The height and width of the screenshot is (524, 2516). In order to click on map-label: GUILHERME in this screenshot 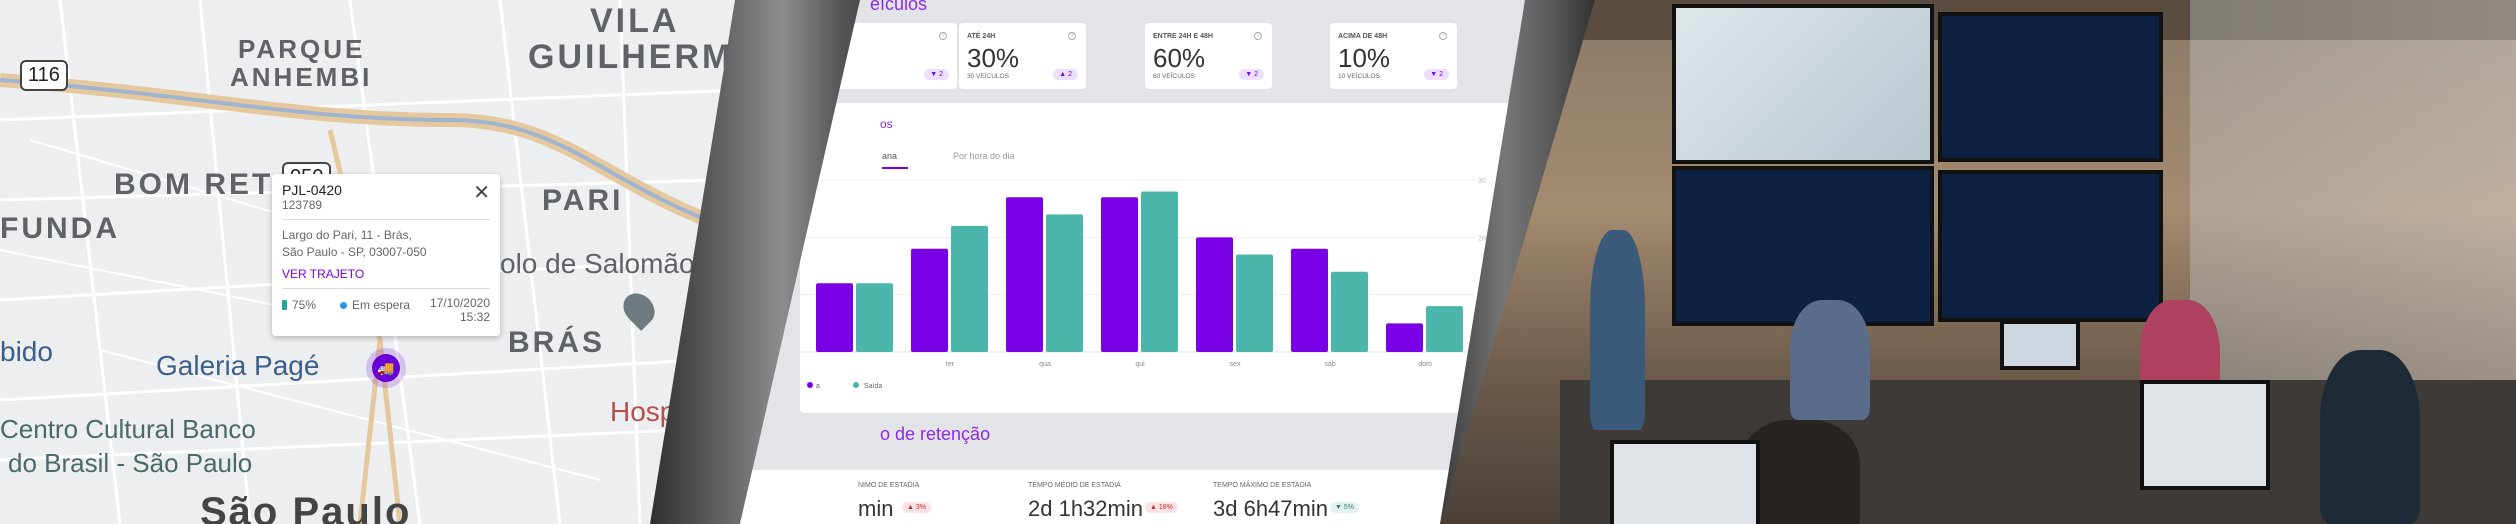, I will do `click(643, 57)`.